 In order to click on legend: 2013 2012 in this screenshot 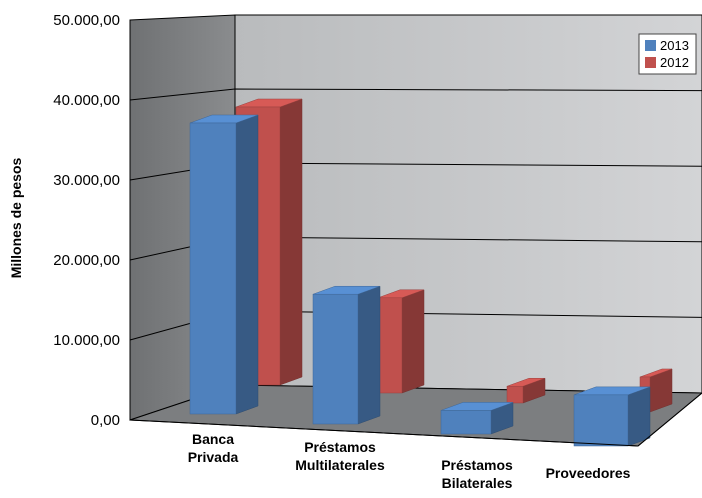, I will do `click(667, 54)`.